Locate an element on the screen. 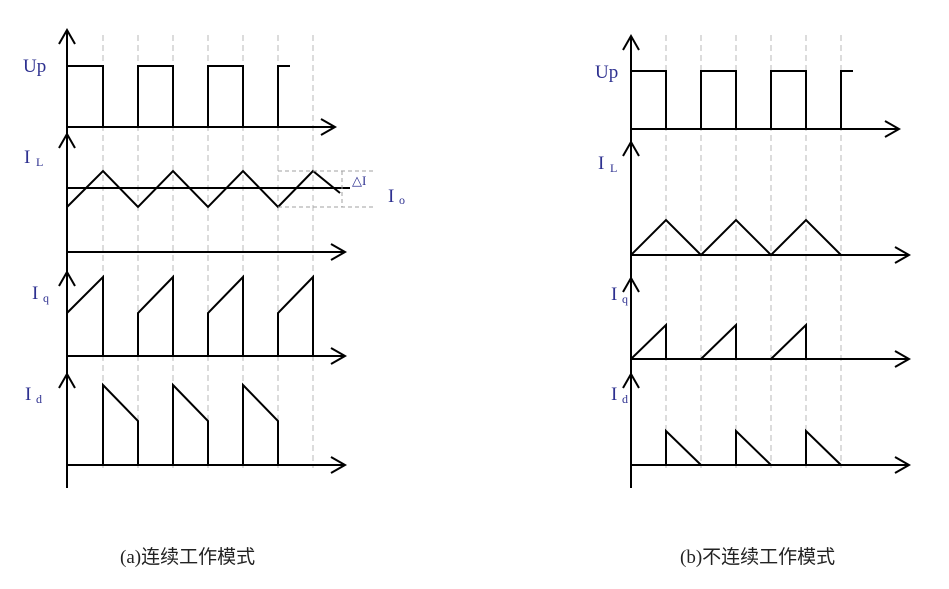  timing-guides-b is located at coordinates (753, 251).